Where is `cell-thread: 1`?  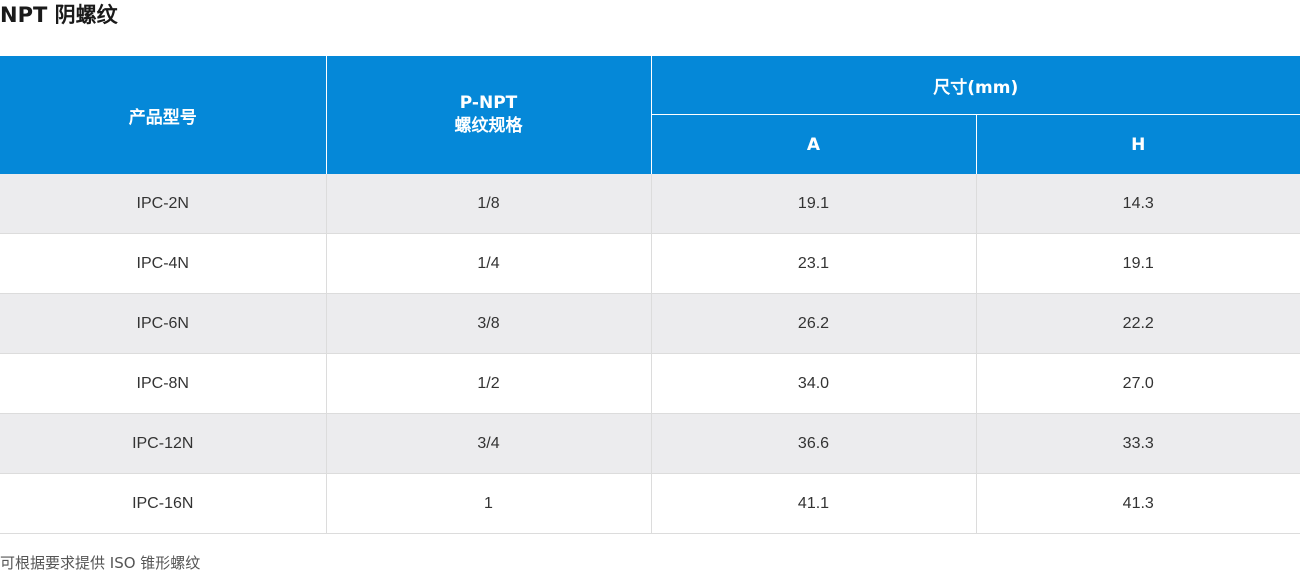
cell-thread: 1 is located at coordinates (489, 503).